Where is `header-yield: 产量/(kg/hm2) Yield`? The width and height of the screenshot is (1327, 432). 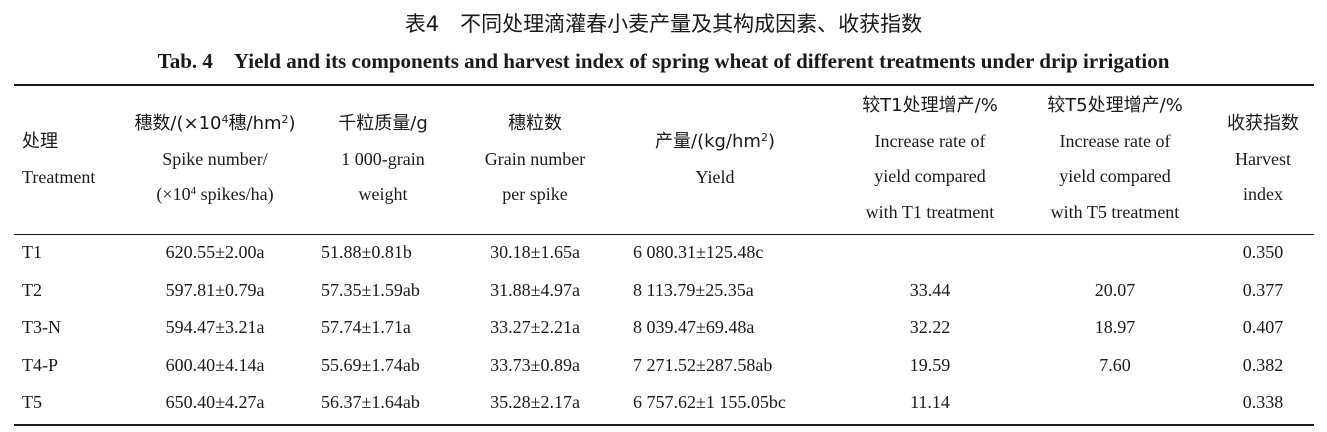 header-yield: 产量/(kg/hm2) Yield is located at coordinates (715, 159).